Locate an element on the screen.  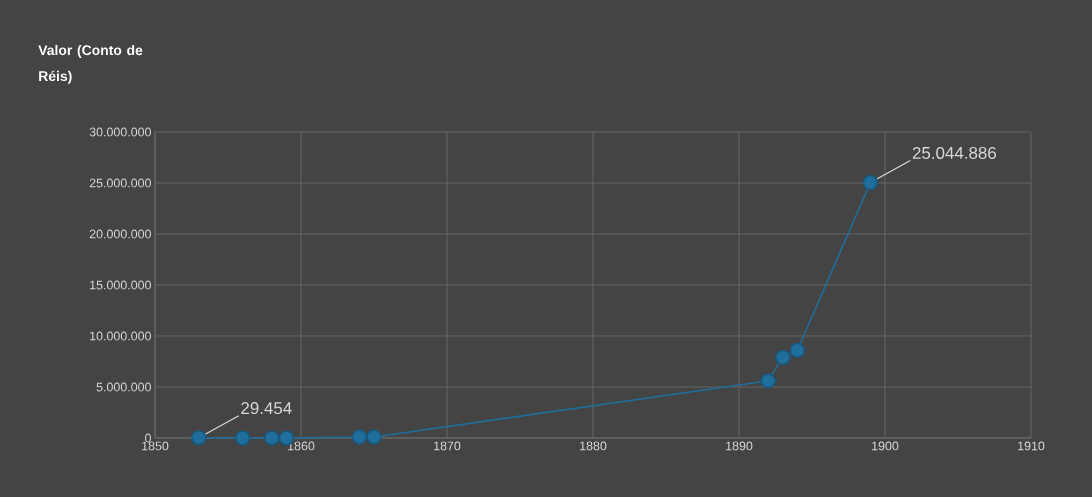
annotation: 29.454 is located at coordinates (266, 408).